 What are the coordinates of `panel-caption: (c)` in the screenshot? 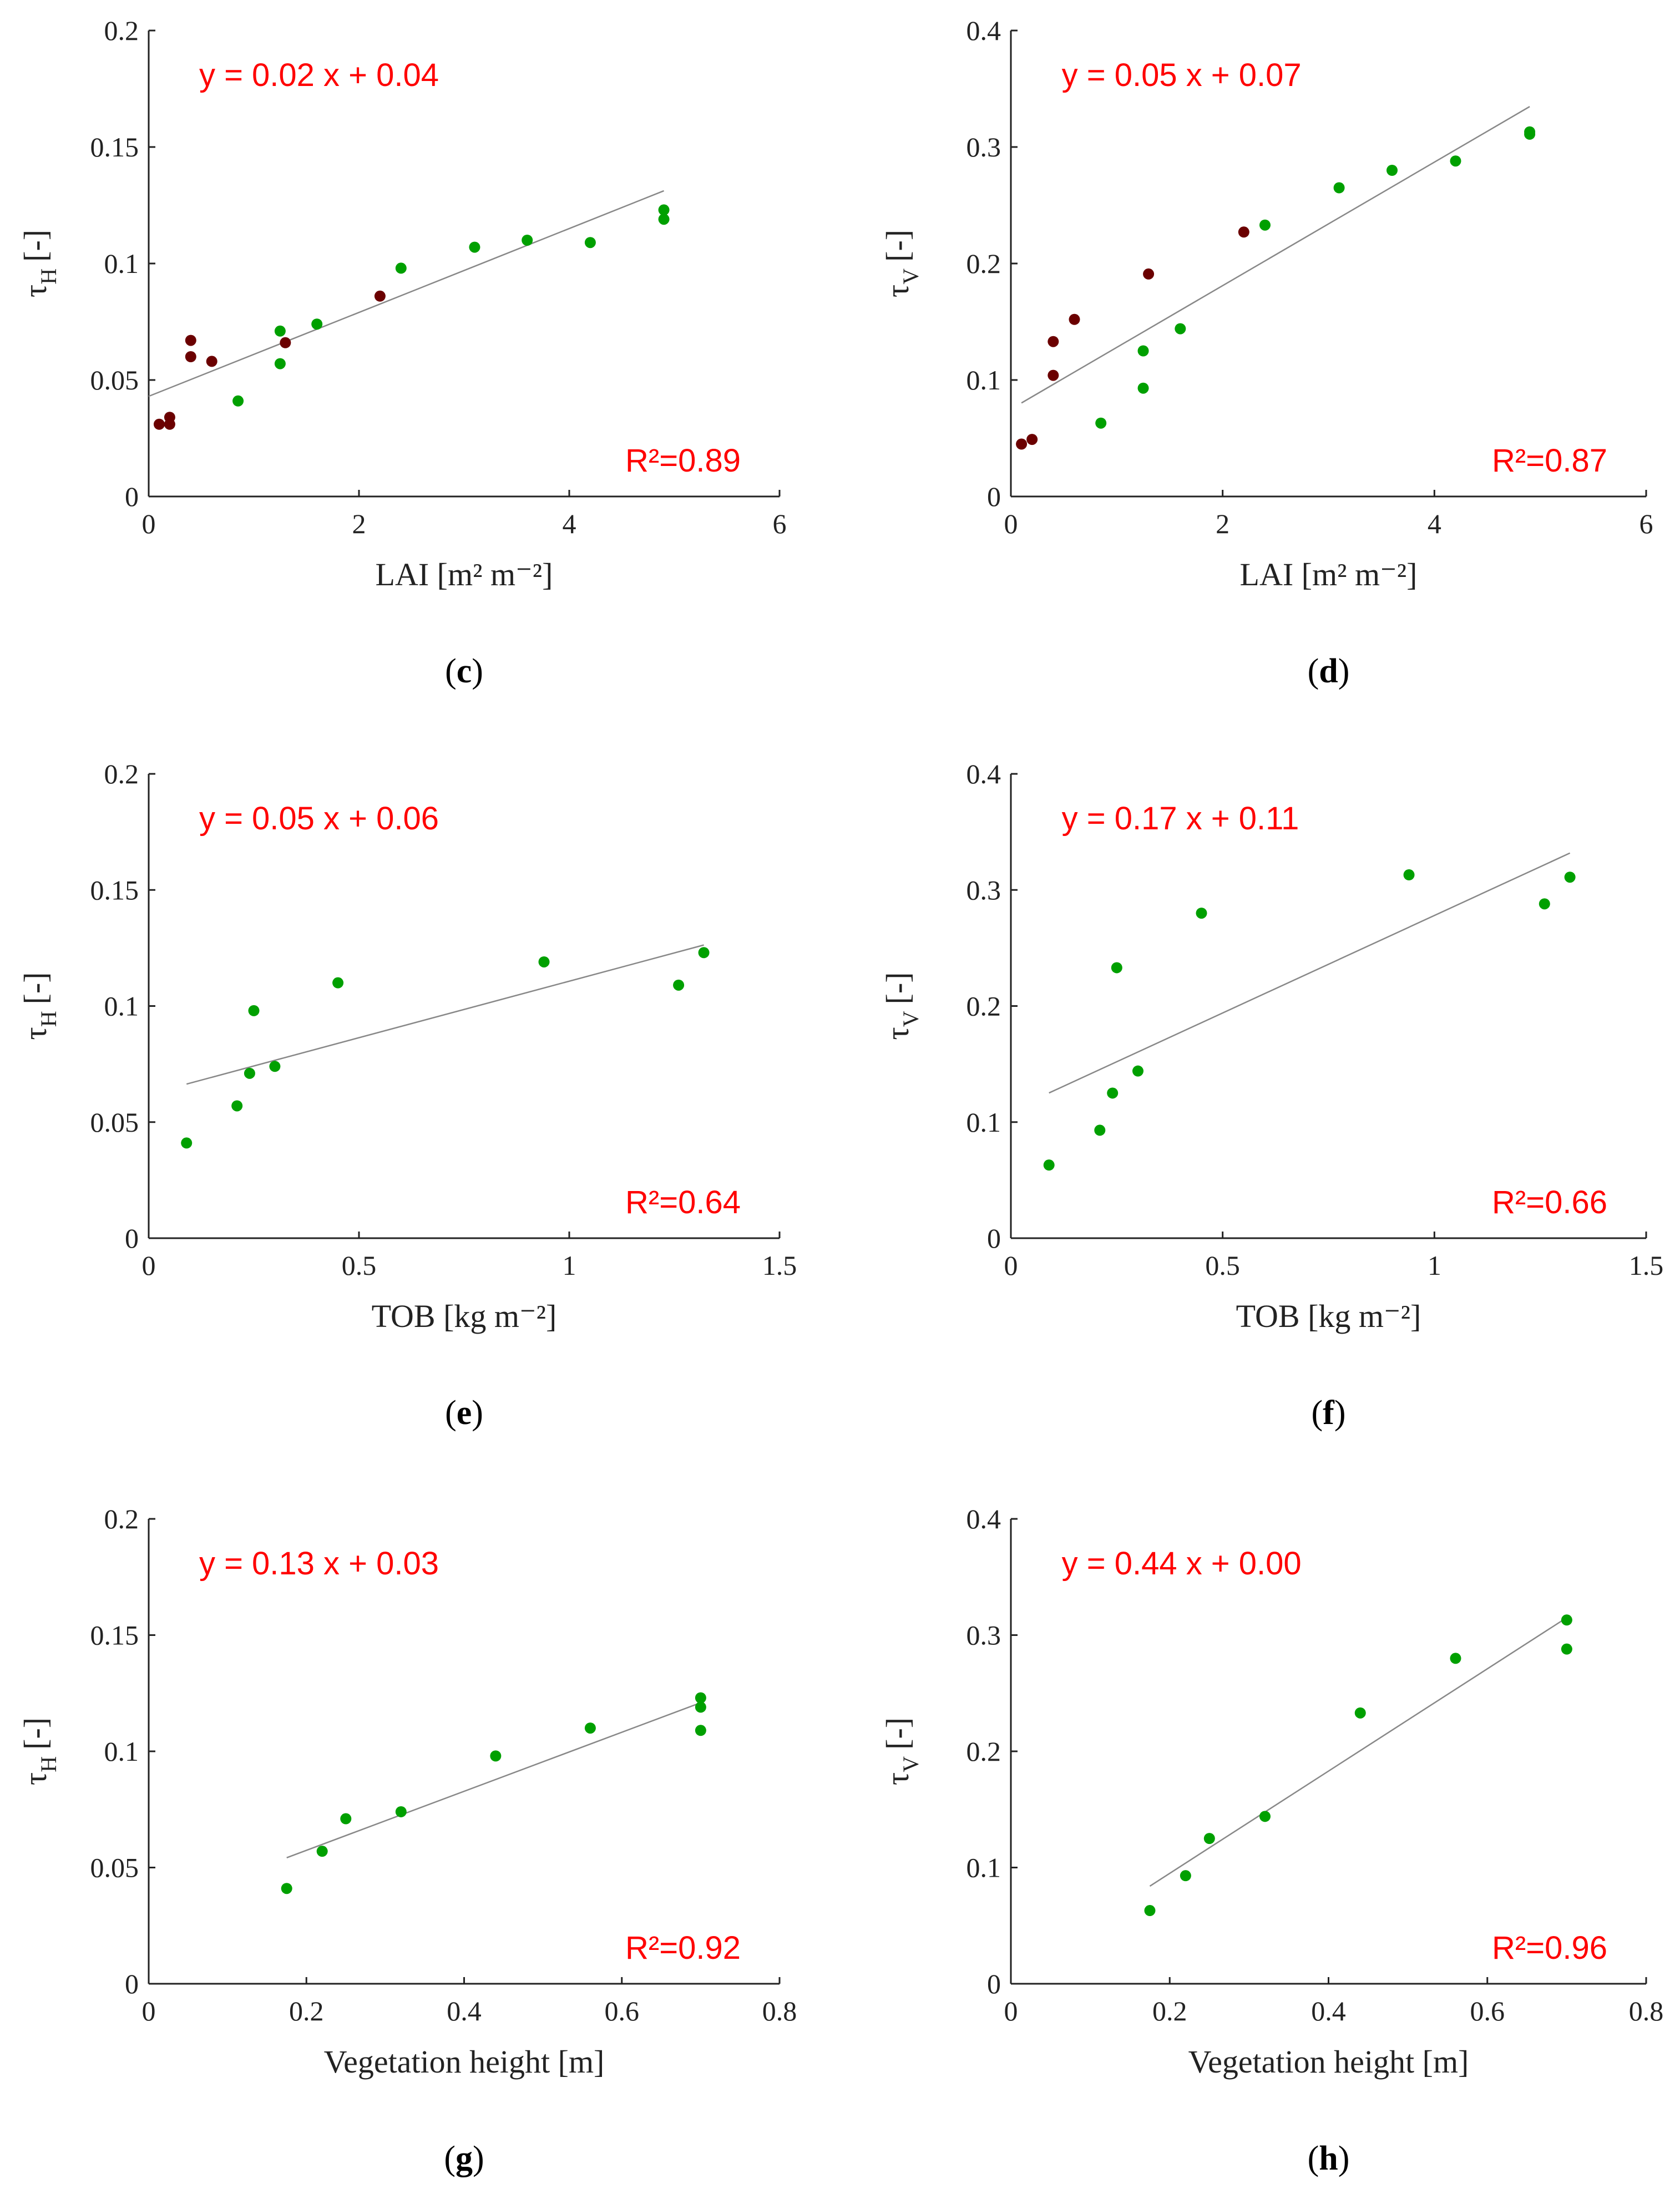 It's located at (464, 671).